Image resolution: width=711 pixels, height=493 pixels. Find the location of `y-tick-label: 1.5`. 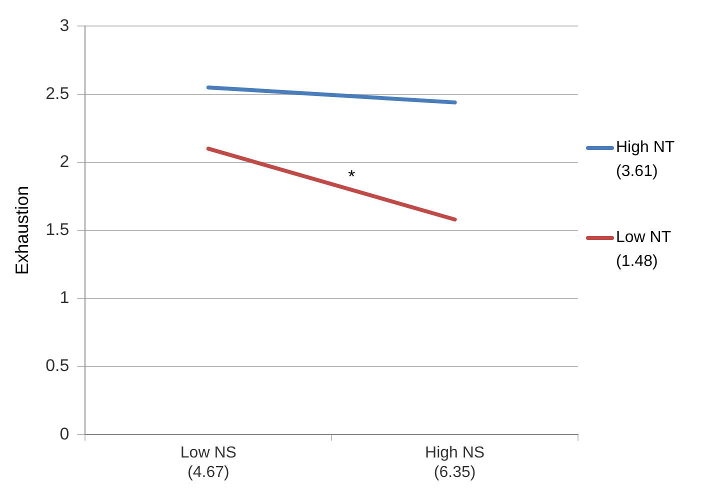

y-tick-label: 1.5 is located at coordinates (58, 230).